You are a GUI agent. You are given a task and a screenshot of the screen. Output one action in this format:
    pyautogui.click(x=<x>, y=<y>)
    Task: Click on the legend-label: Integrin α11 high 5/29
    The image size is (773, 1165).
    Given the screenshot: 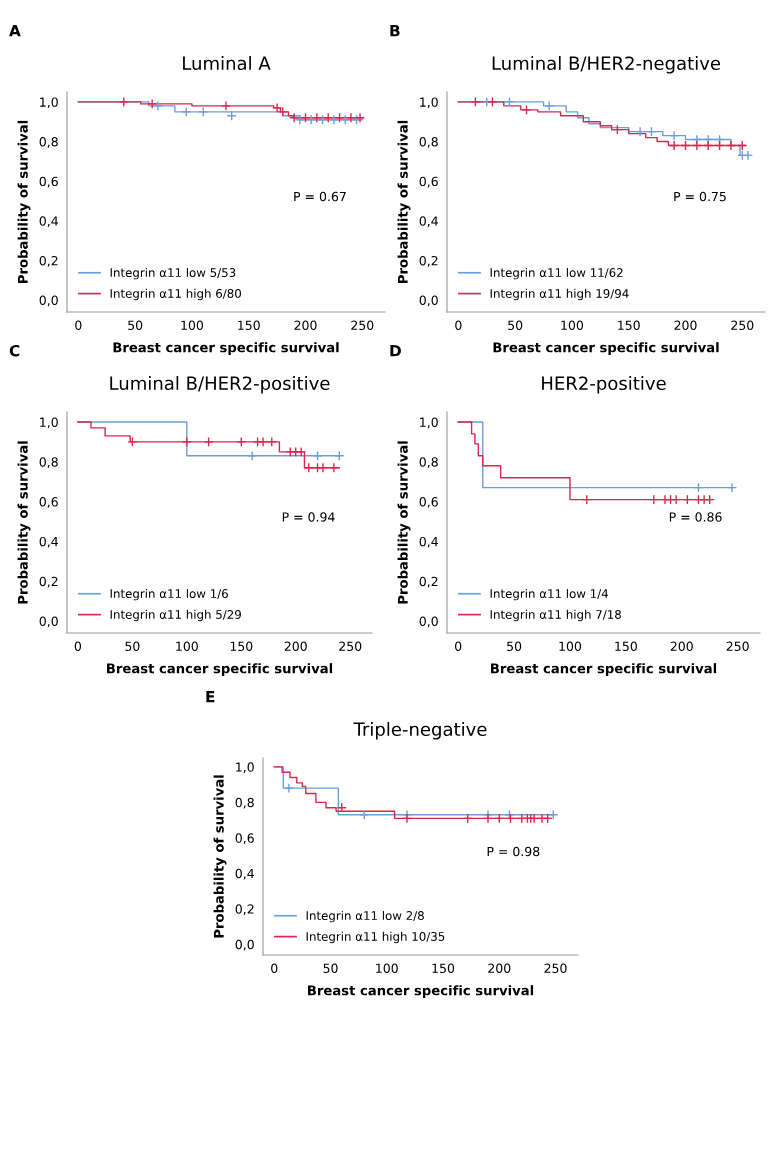 What is the action you would take?
    pyautogui.click(x=175, y=615)
    